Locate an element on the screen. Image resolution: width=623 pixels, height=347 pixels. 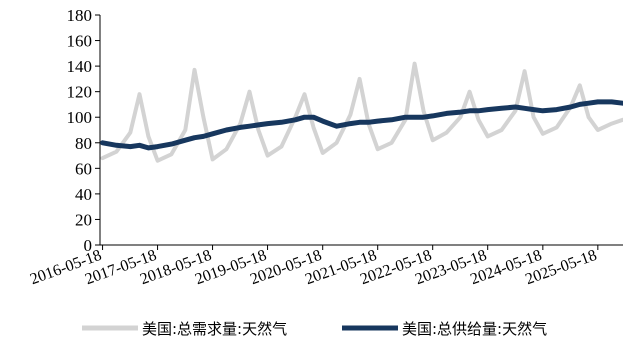
y-axis: 0 20 40 60 80 100 120 140 160 180 is located at coordinates (84, 130).